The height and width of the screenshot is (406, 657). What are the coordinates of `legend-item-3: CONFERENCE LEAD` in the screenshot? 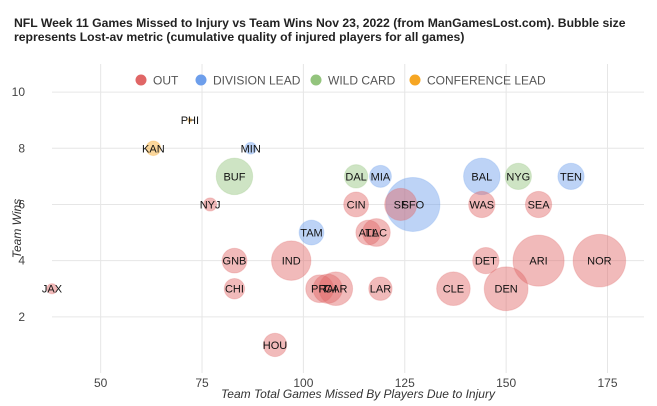 It's located at (477, 81).